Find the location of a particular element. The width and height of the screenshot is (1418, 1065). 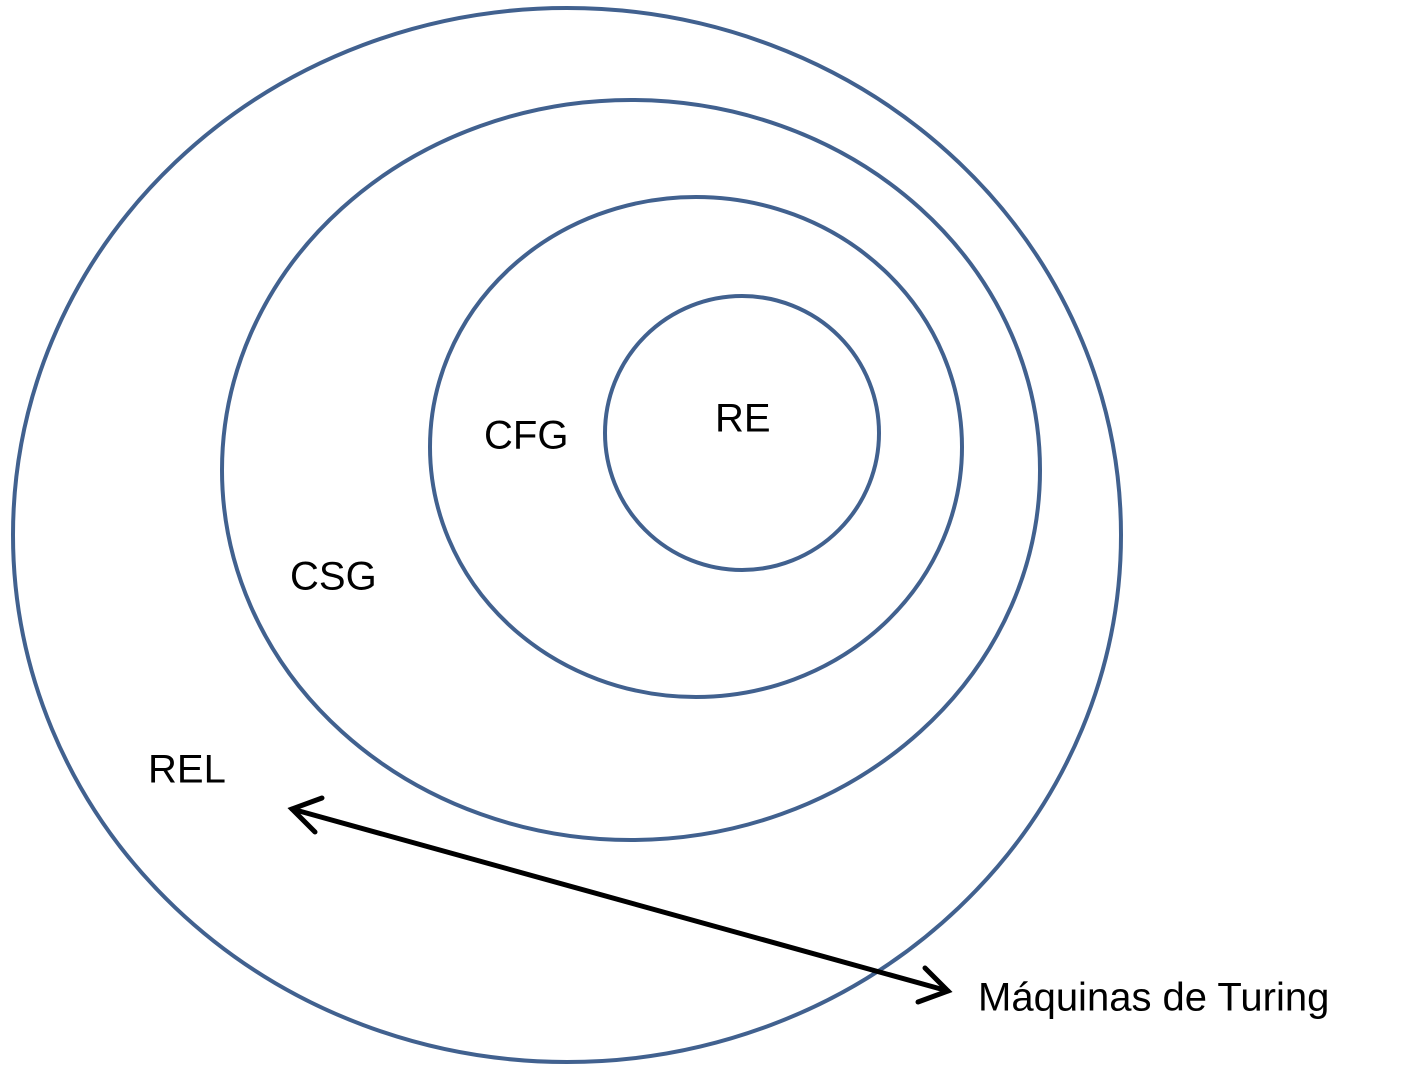

turing-label: Máquinas de Turing is located at coordinates (1153, 998).